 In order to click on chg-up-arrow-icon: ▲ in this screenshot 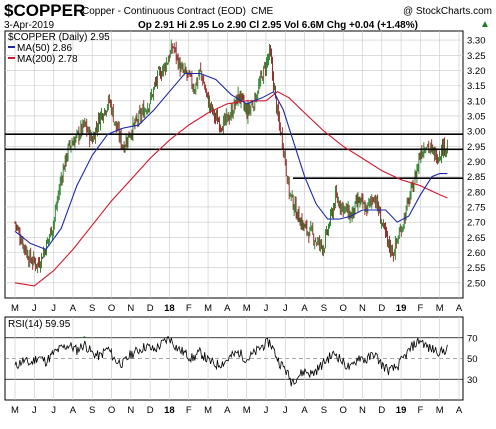, I will do `click(485, 24)`.